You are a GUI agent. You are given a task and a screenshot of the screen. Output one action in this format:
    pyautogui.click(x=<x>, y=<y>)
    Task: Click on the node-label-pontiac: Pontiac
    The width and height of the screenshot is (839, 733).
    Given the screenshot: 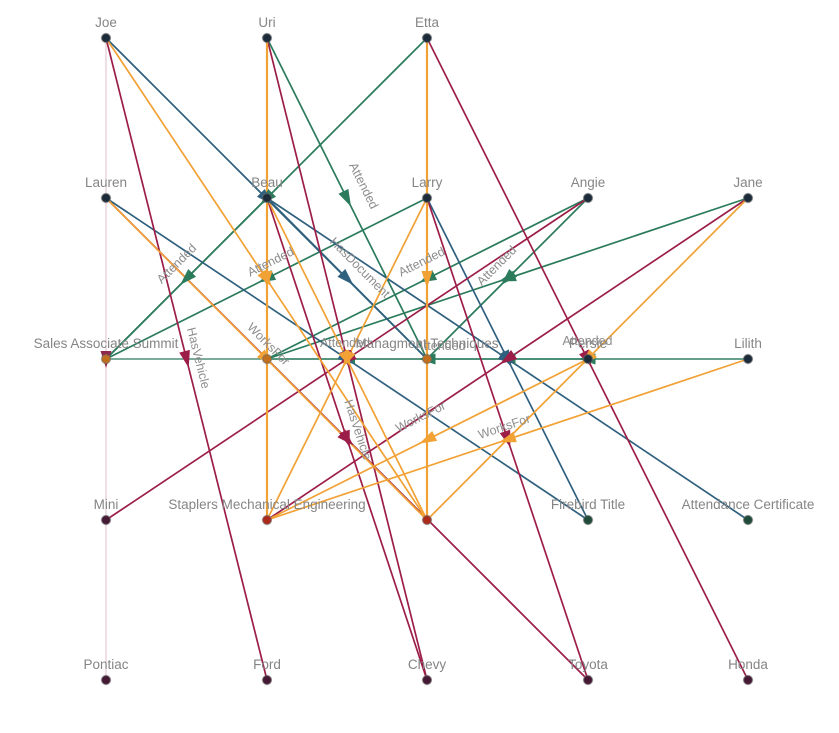 What is the action you would take?
    pyautogui.click(x=105, y=664)
    